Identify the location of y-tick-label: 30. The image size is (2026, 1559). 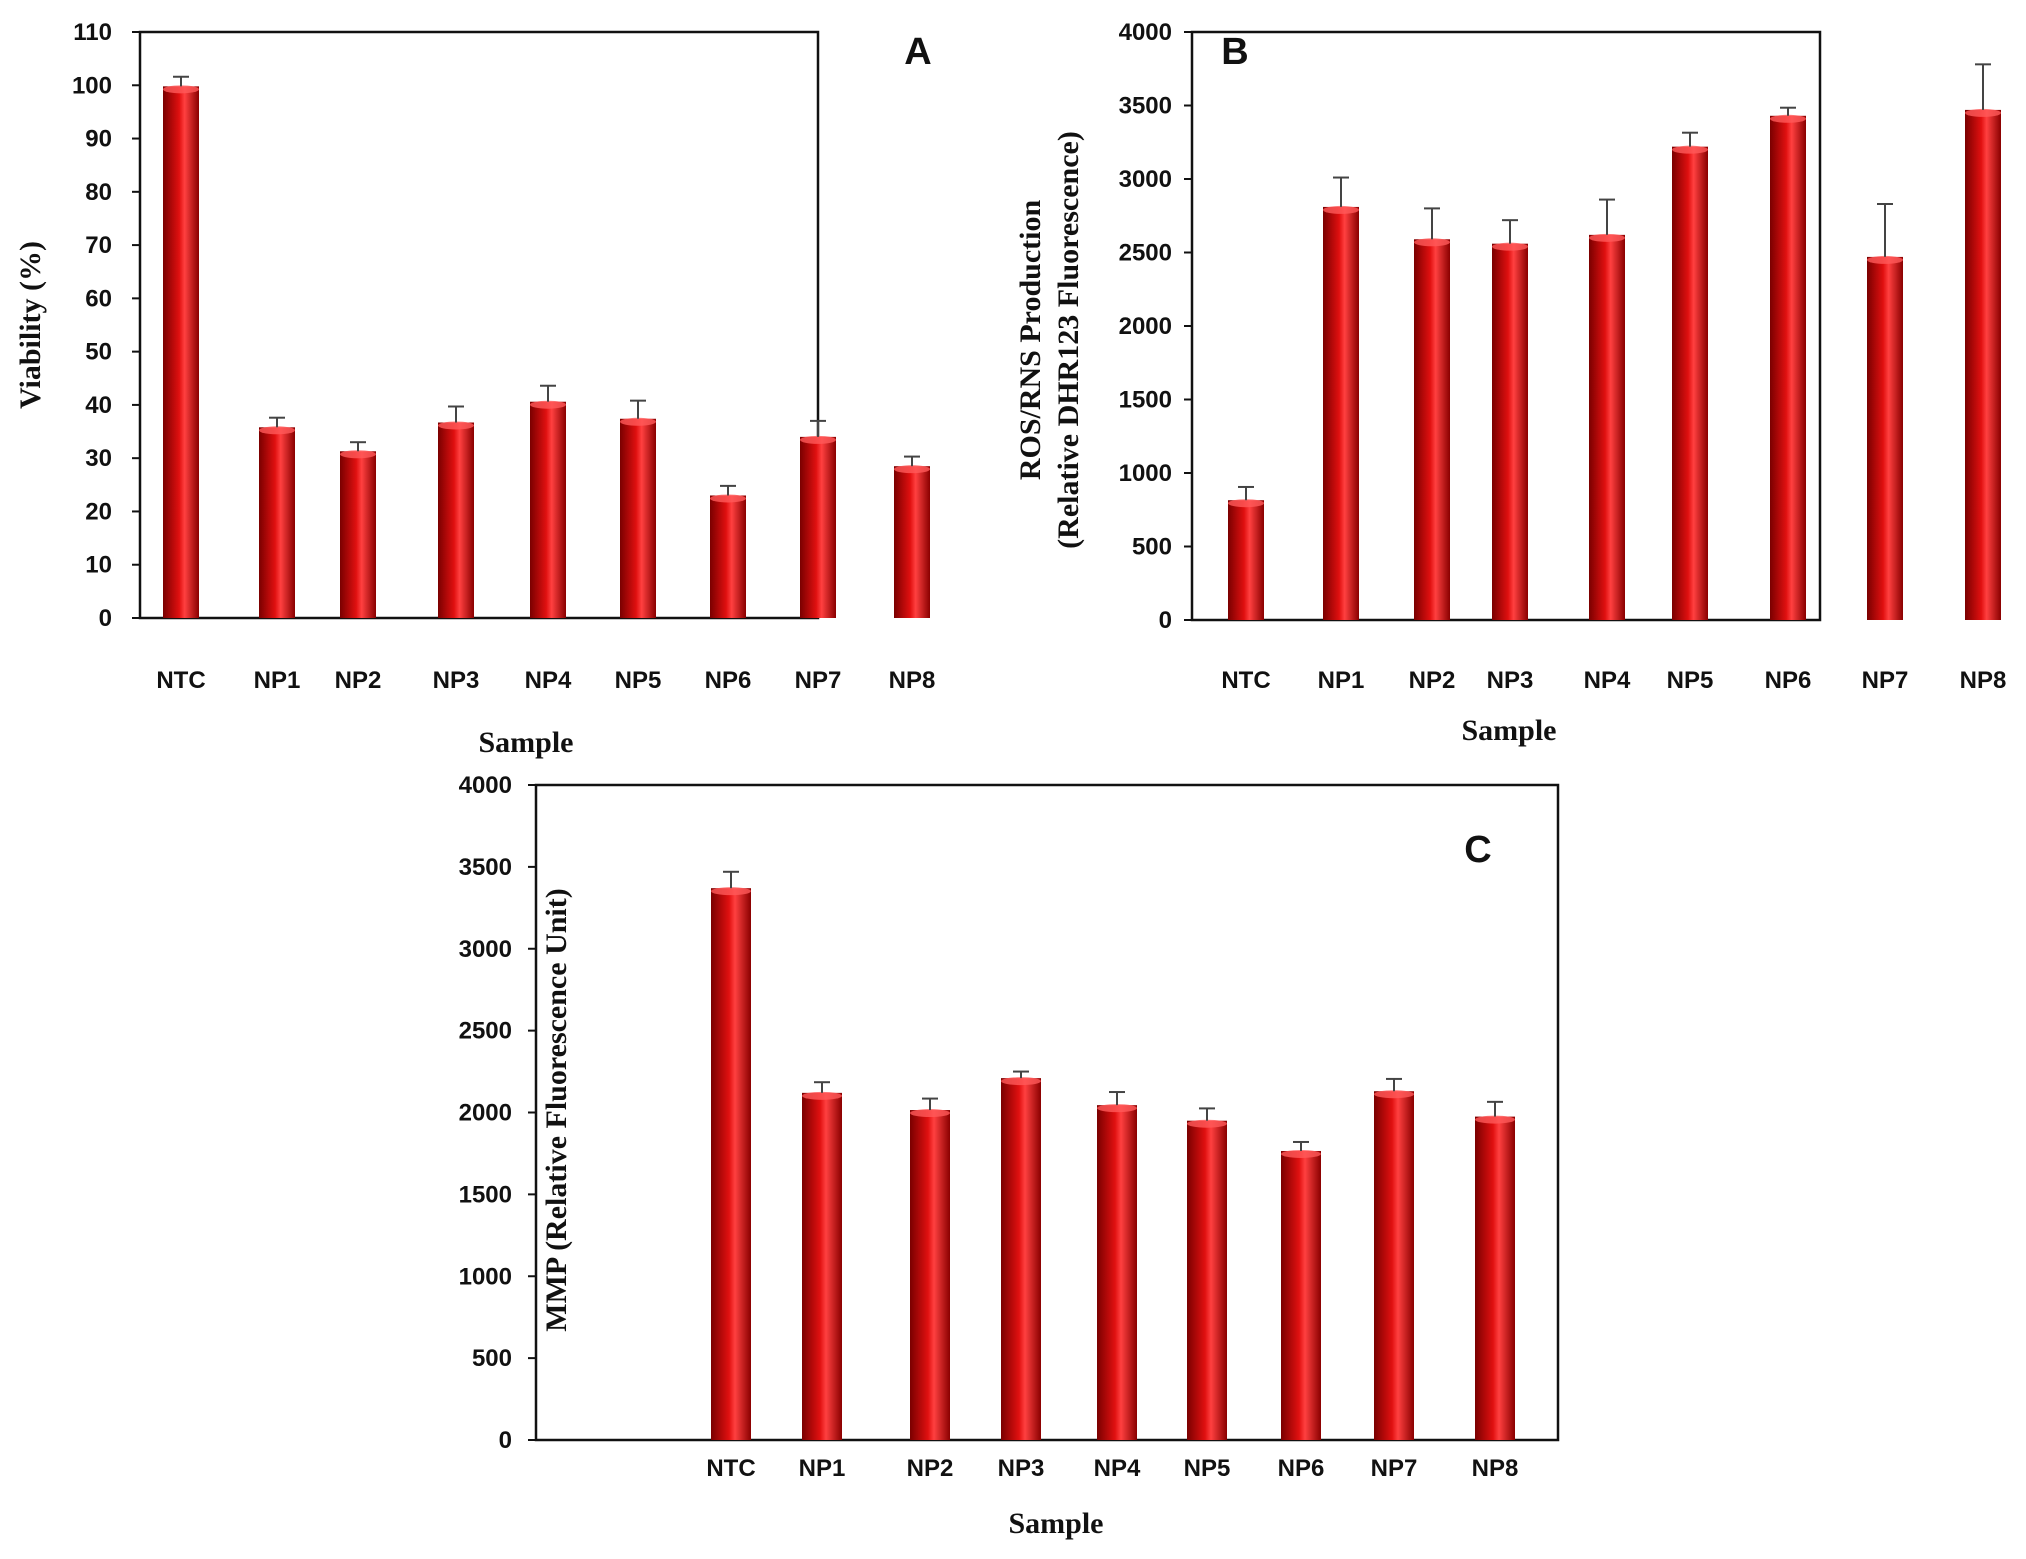
(98, 458).